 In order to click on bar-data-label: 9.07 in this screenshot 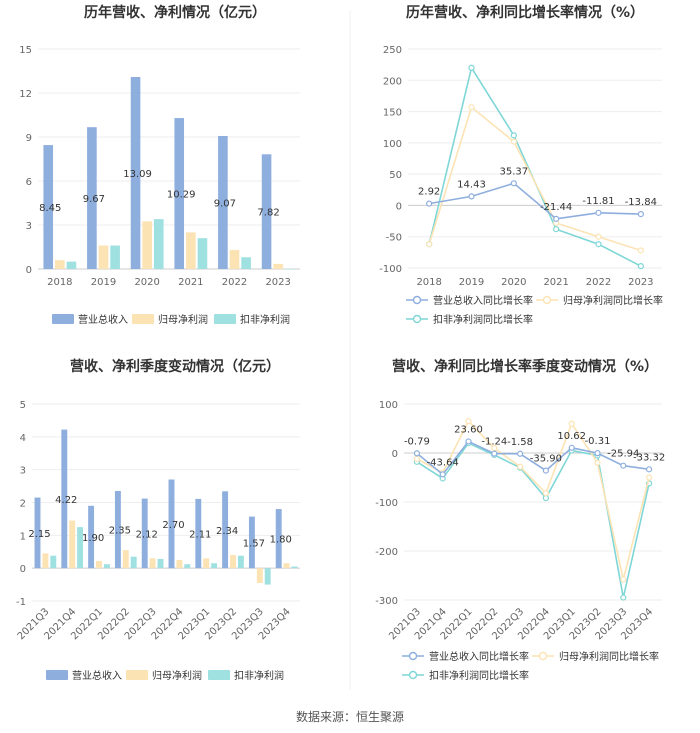, I will do `click(225, 203)`.